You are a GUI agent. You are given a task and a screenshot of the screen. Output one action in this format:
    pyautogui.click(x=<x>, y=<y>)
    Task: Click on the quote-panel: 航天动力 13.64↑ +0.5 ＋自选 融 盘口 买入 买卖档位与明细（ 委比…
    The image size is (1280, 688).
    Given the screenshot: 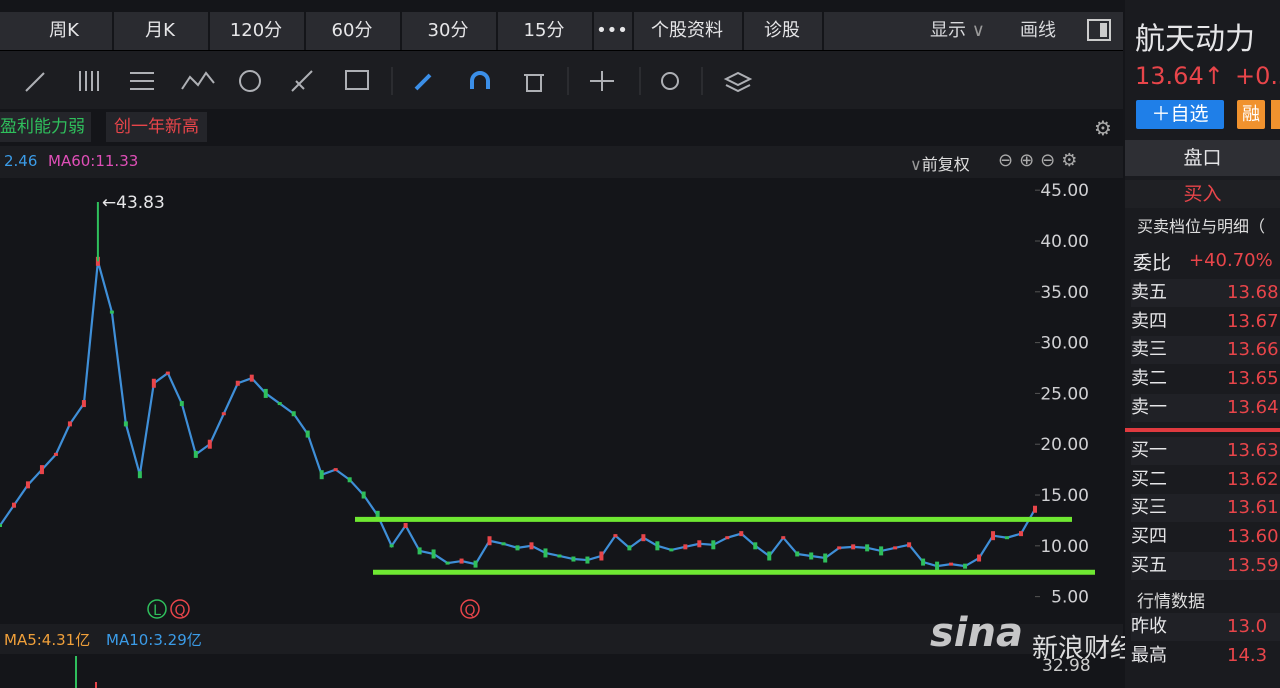 What is the action you would take?
    pyautogui.click(x=1202, y=344)
    